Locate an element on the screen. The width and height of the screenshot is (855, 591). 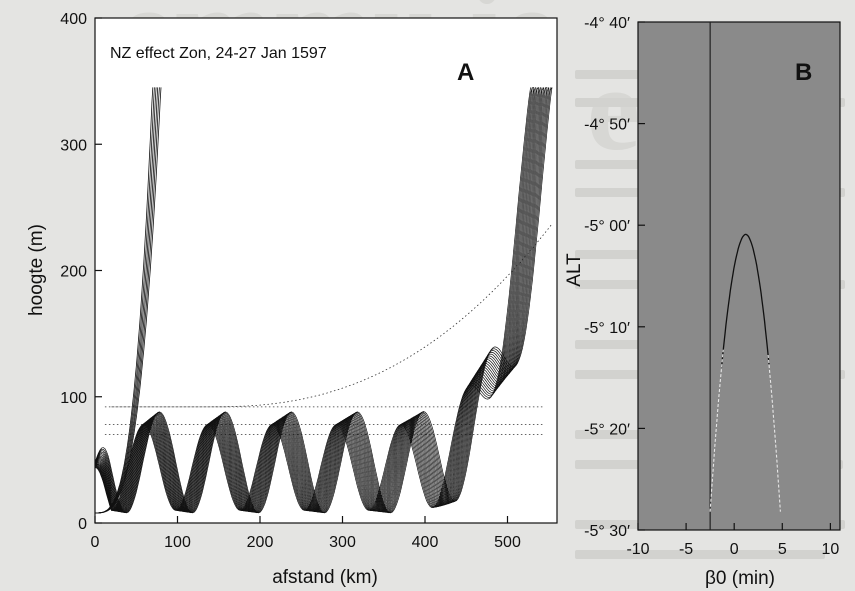
panel-b-curve-dark is located at coordinates (745, 300).